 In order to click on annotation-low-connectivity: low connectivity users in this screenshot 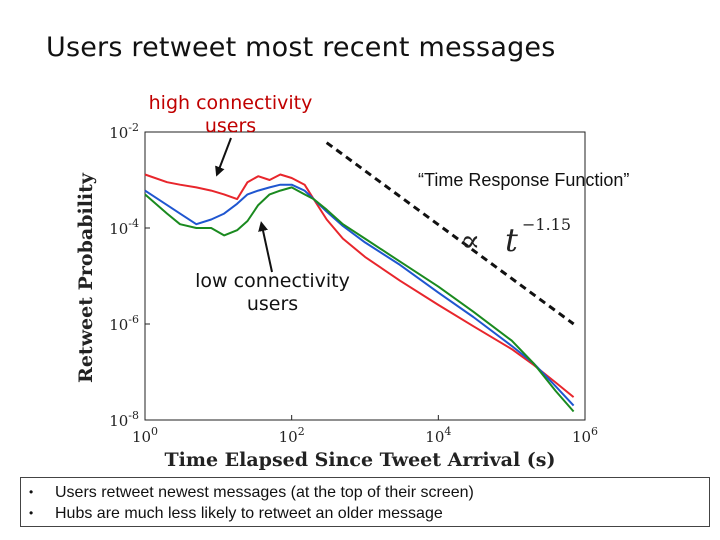, I will do `click(272, 293)`.